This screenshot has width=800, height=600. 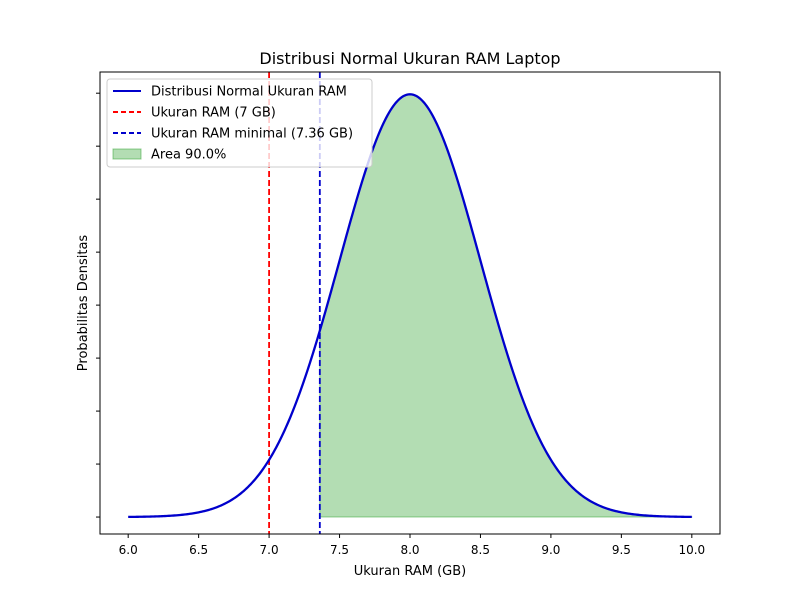 I want to click on y-axis-label: Probabilitas Densitas, so click(x=83, y=303).